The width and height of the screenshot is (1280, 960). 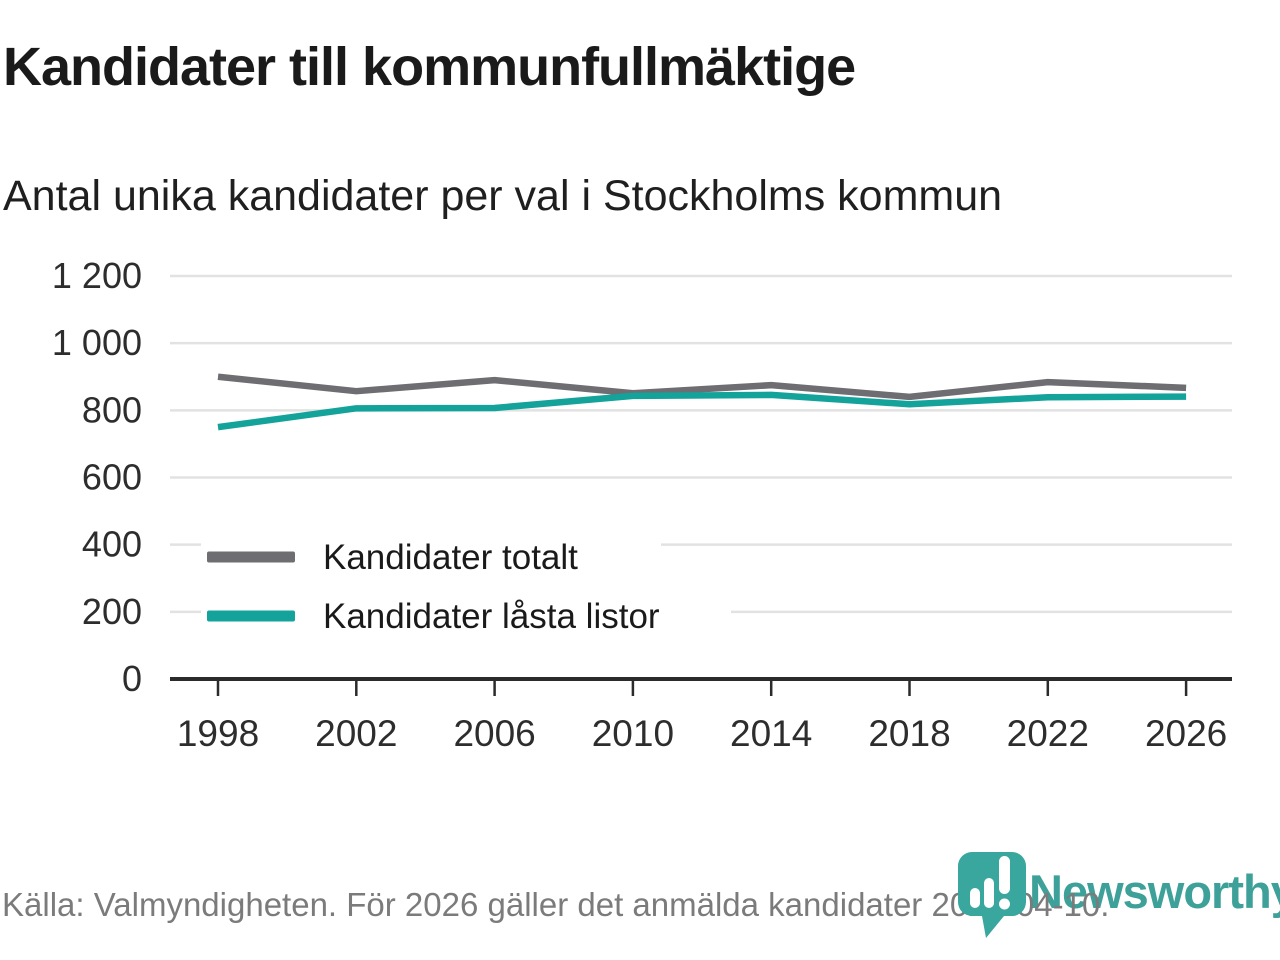 What do you see at coordinates (132, 678) in the screenshot?
I see `y-tick-label: 0` at bounding box center [132, 678].